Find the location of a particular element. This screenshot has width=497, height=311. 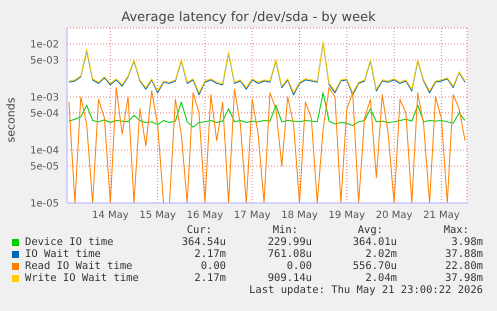

text: 37.98m is located at coordinates (463, 278).